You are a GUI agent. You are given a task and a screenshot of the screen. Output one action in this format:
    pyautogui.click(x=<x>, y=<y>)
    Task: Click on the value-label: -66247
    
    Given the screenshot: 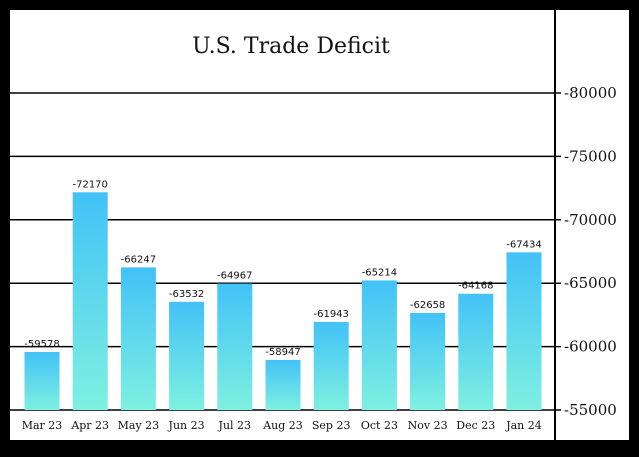 What is the action you would take?
    pyautogui.click(x=138, y=259)
    